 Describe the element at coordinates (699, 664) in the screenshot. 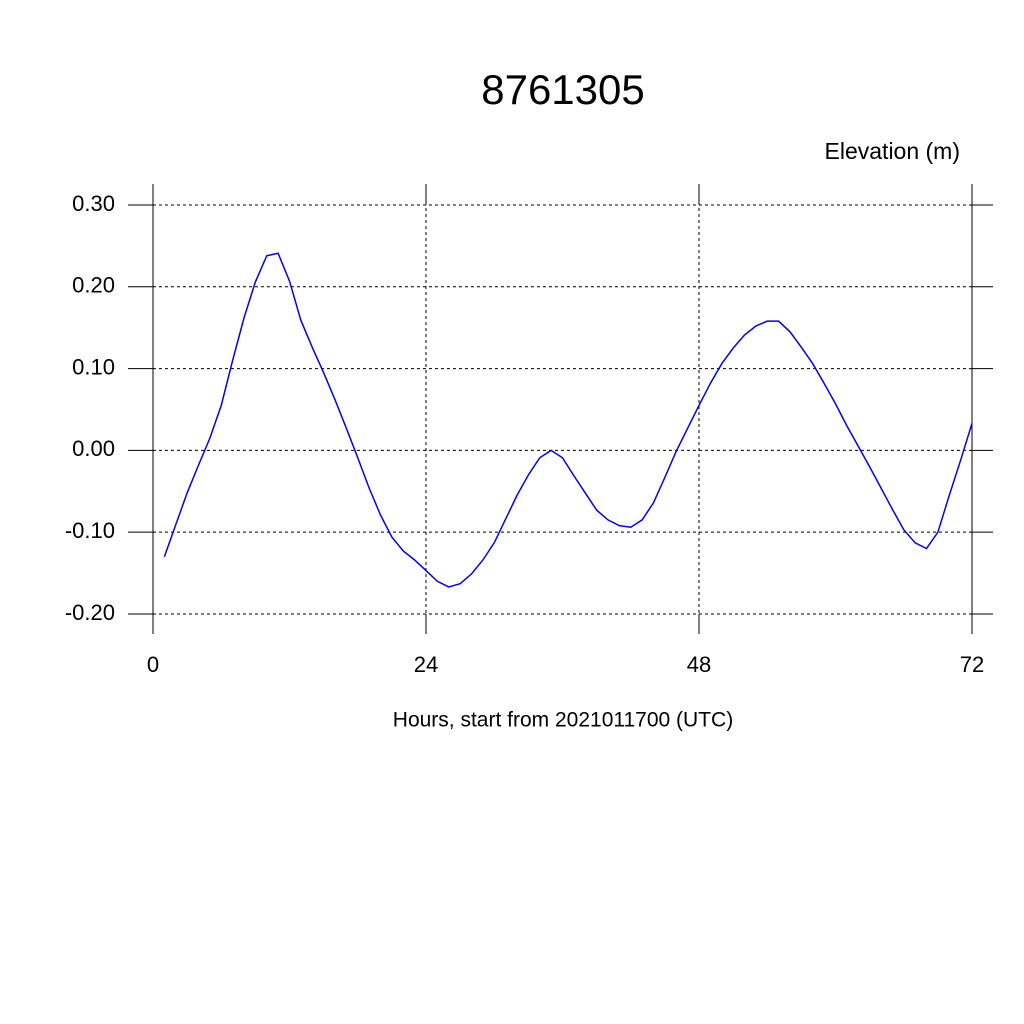

I see `x-tick-label: 48` at that location.